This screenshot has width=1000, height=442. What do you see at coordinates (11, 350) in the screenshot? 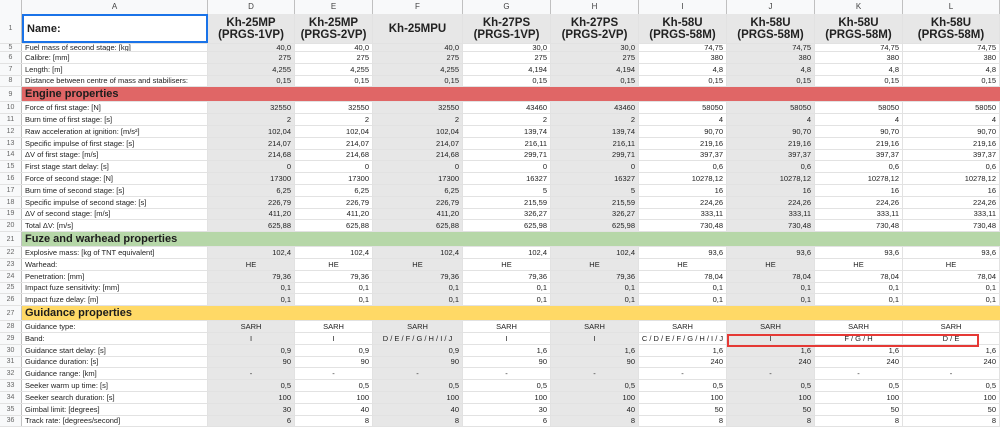
I see `row-number: 30` at bounding box center [11, 350].